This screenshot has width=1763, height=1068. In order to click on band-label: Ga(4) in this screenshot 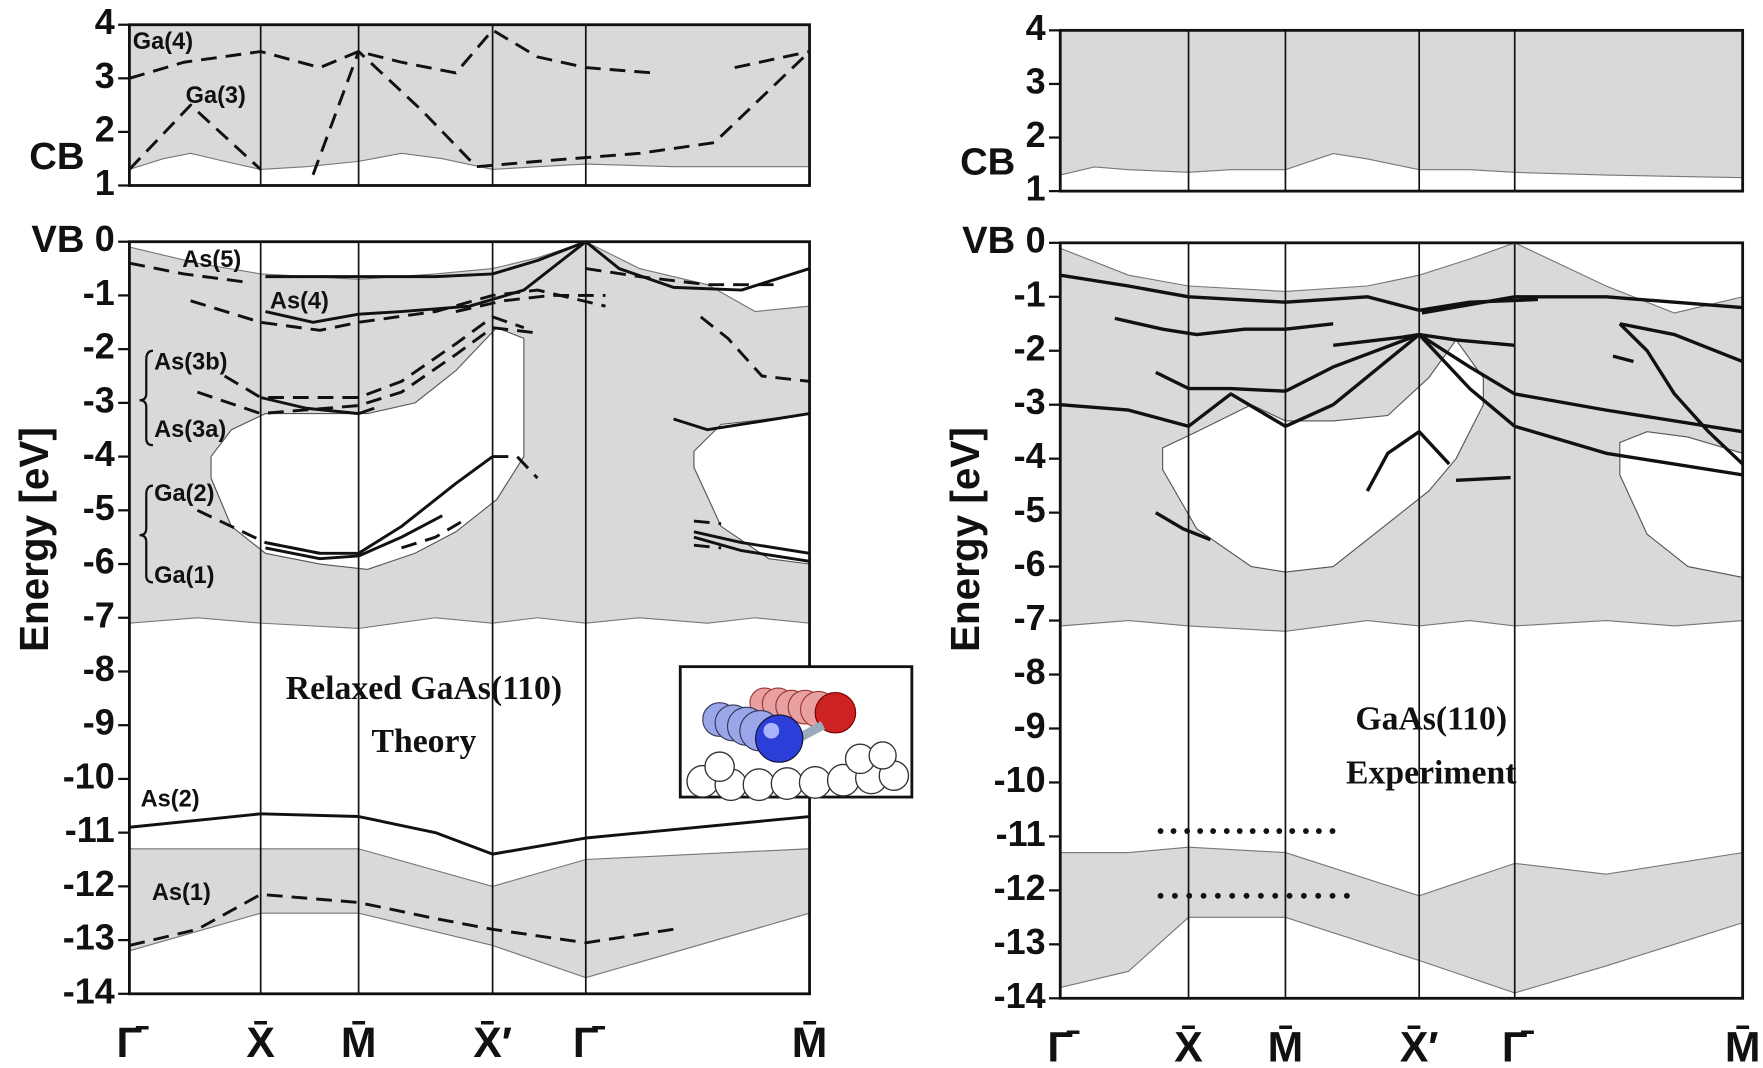, I will do `click(163, 42)`.